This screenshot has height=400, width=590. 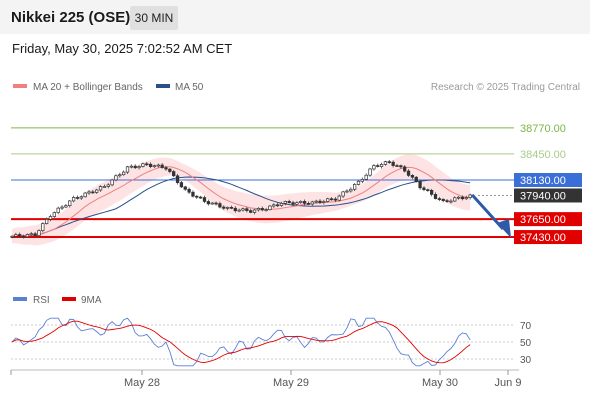 I want to click on moving-averages, so click(x=241, y=201).